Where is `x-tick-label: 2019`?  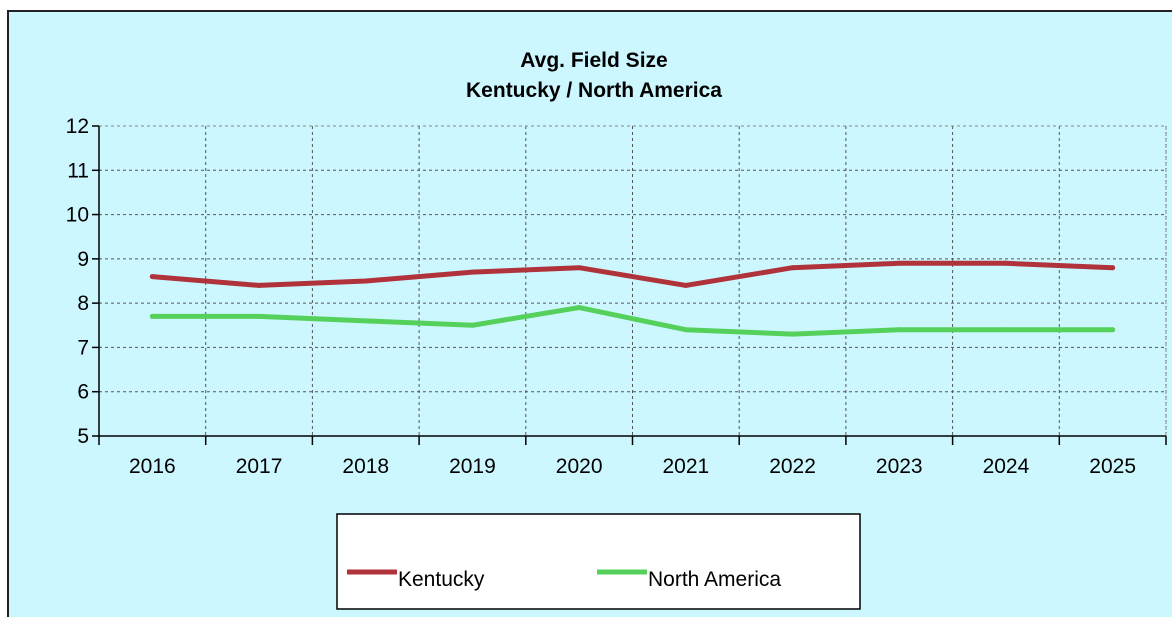
x-tick-label: 2019 is located at coordinates (472, 466).